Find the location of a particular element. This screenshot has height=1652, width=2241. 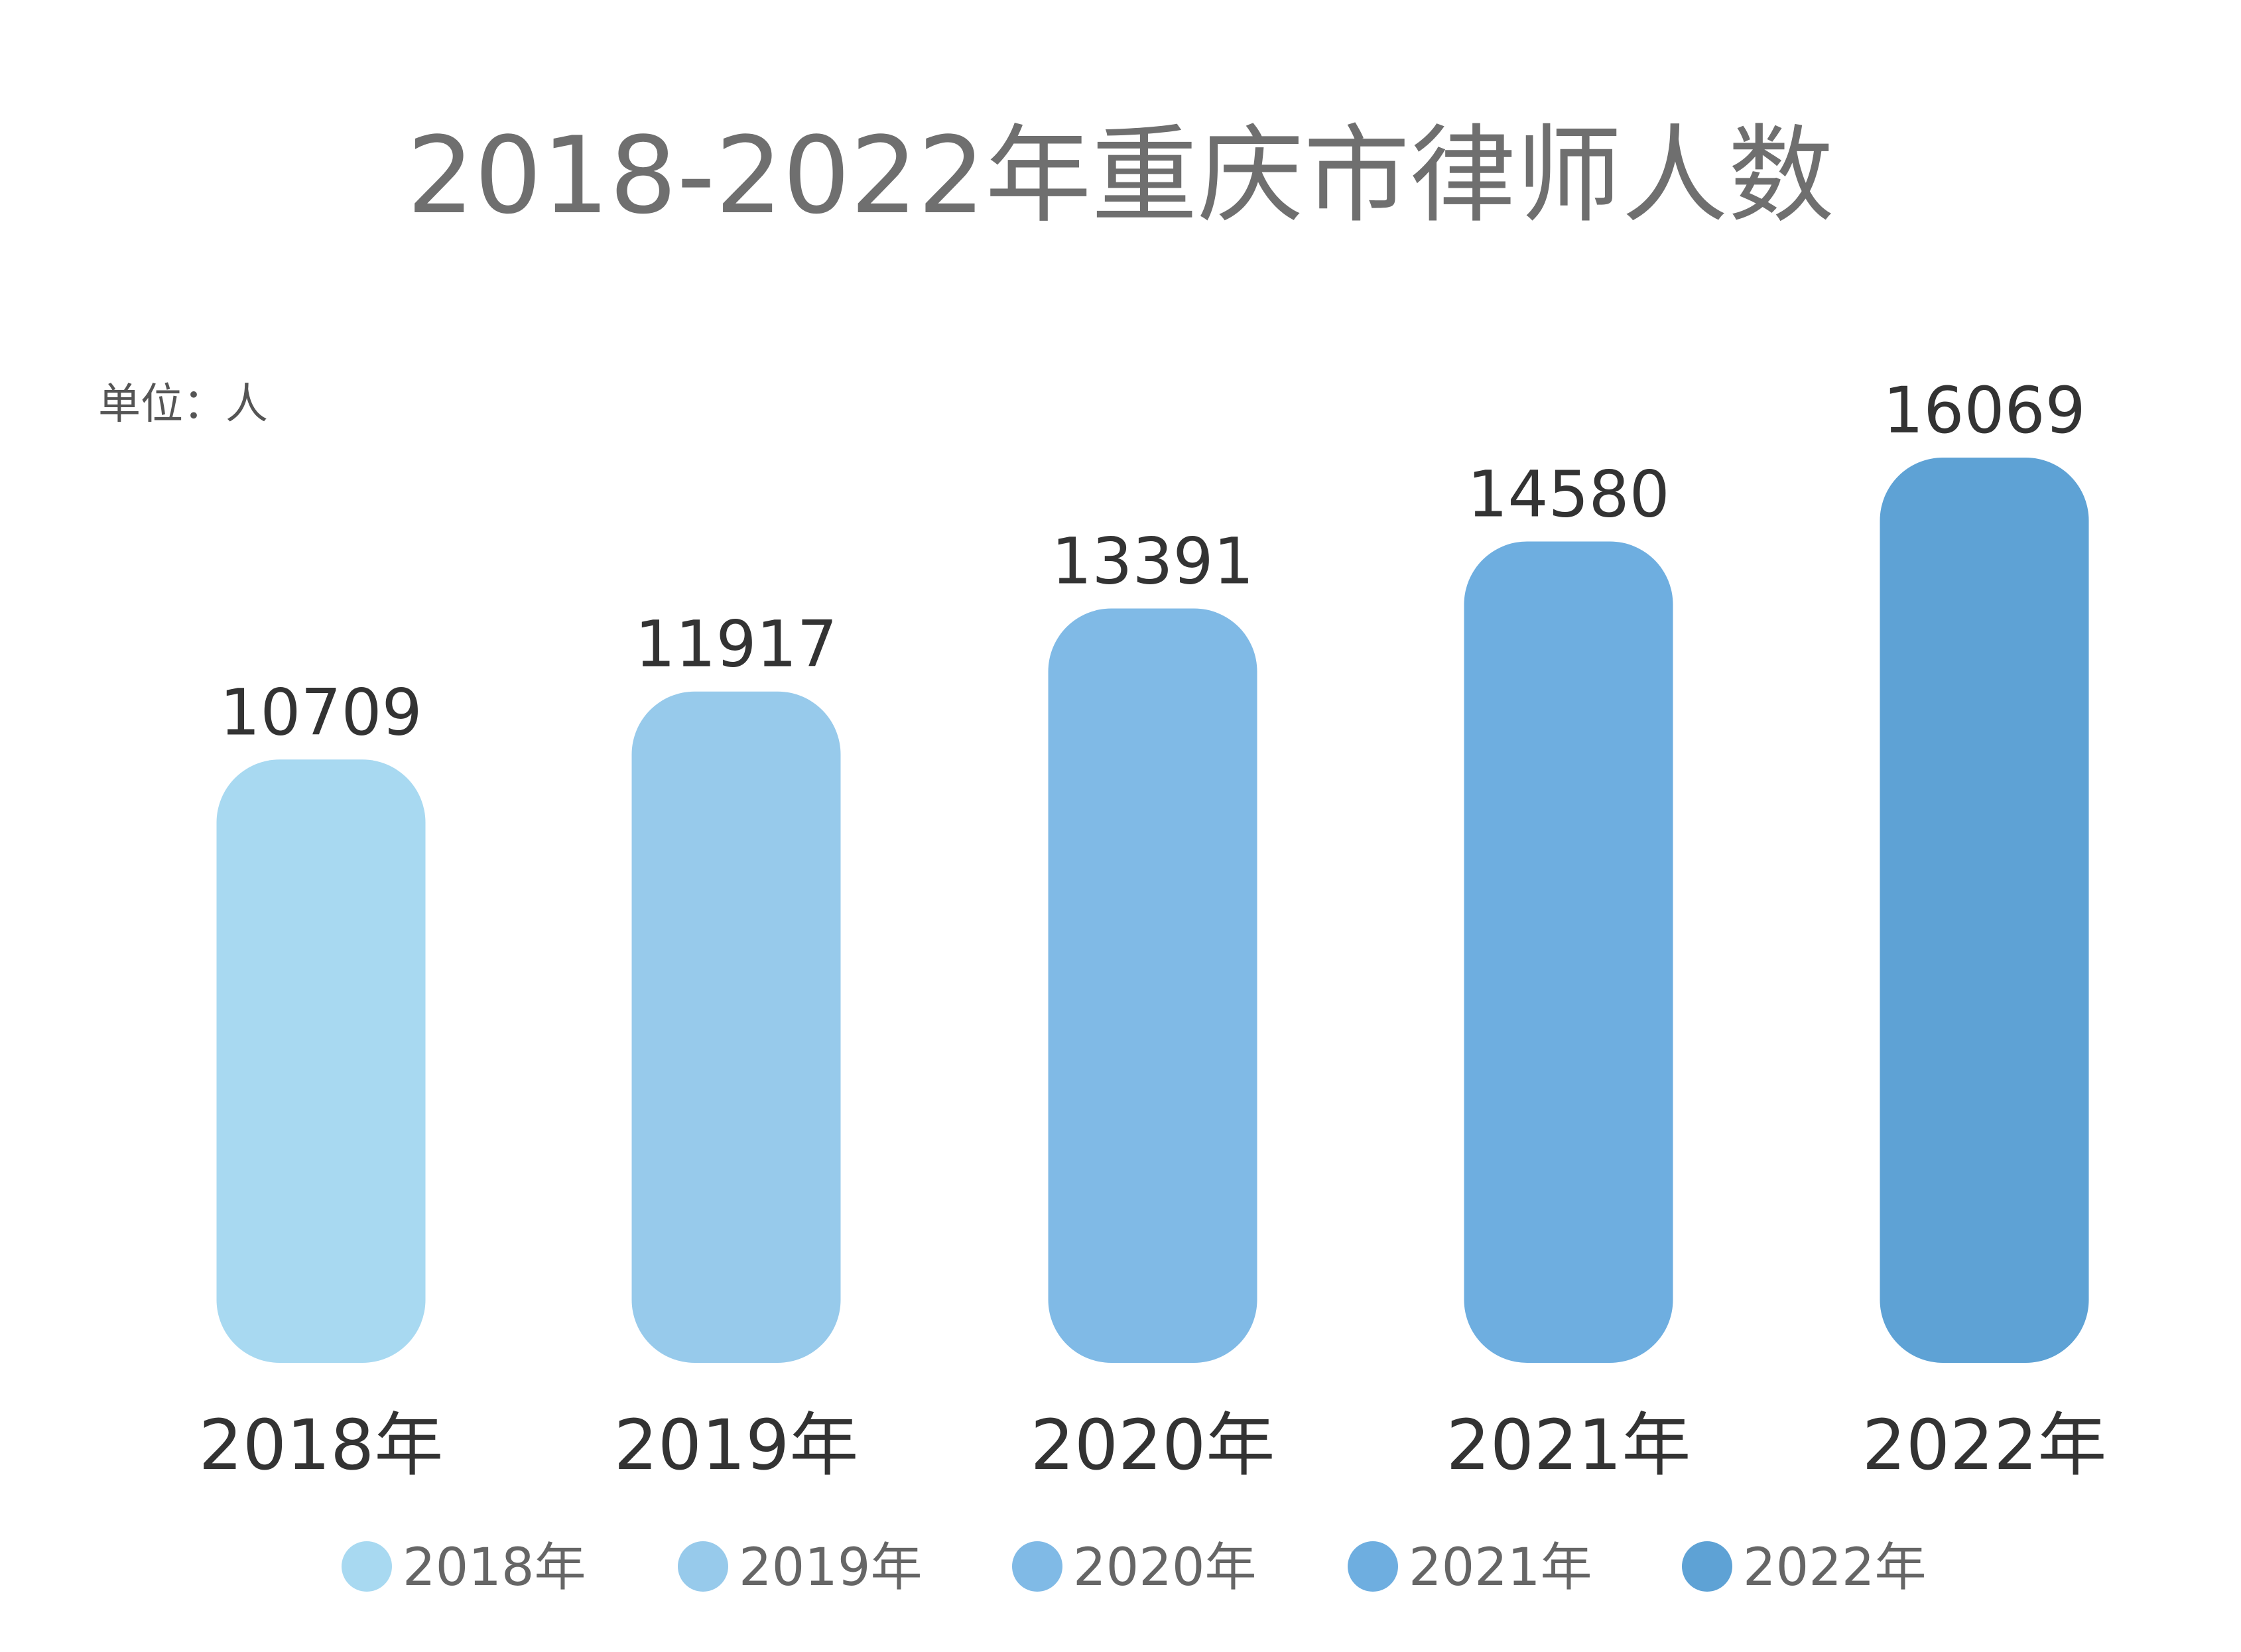

data-label: 13391 is located at coordinates (1152, 561).